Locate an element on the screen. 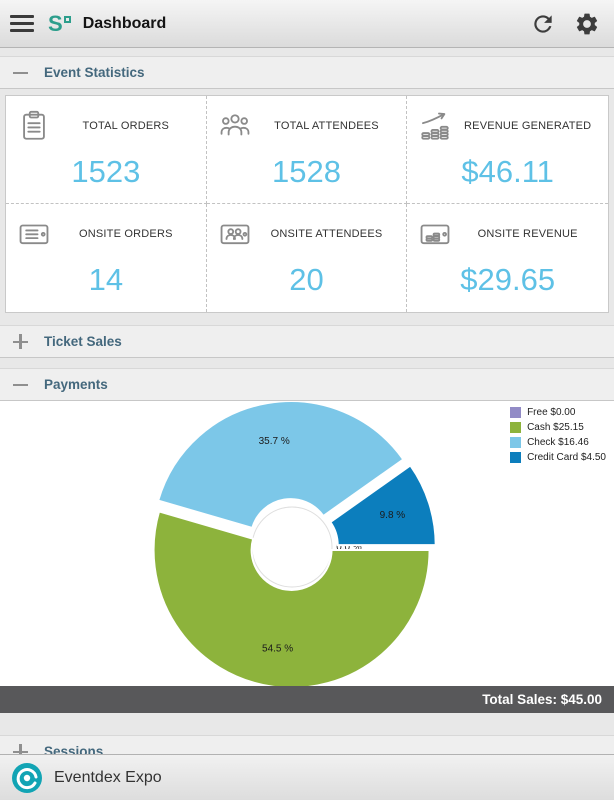  menu-icon is located at coordinates (22, 23).